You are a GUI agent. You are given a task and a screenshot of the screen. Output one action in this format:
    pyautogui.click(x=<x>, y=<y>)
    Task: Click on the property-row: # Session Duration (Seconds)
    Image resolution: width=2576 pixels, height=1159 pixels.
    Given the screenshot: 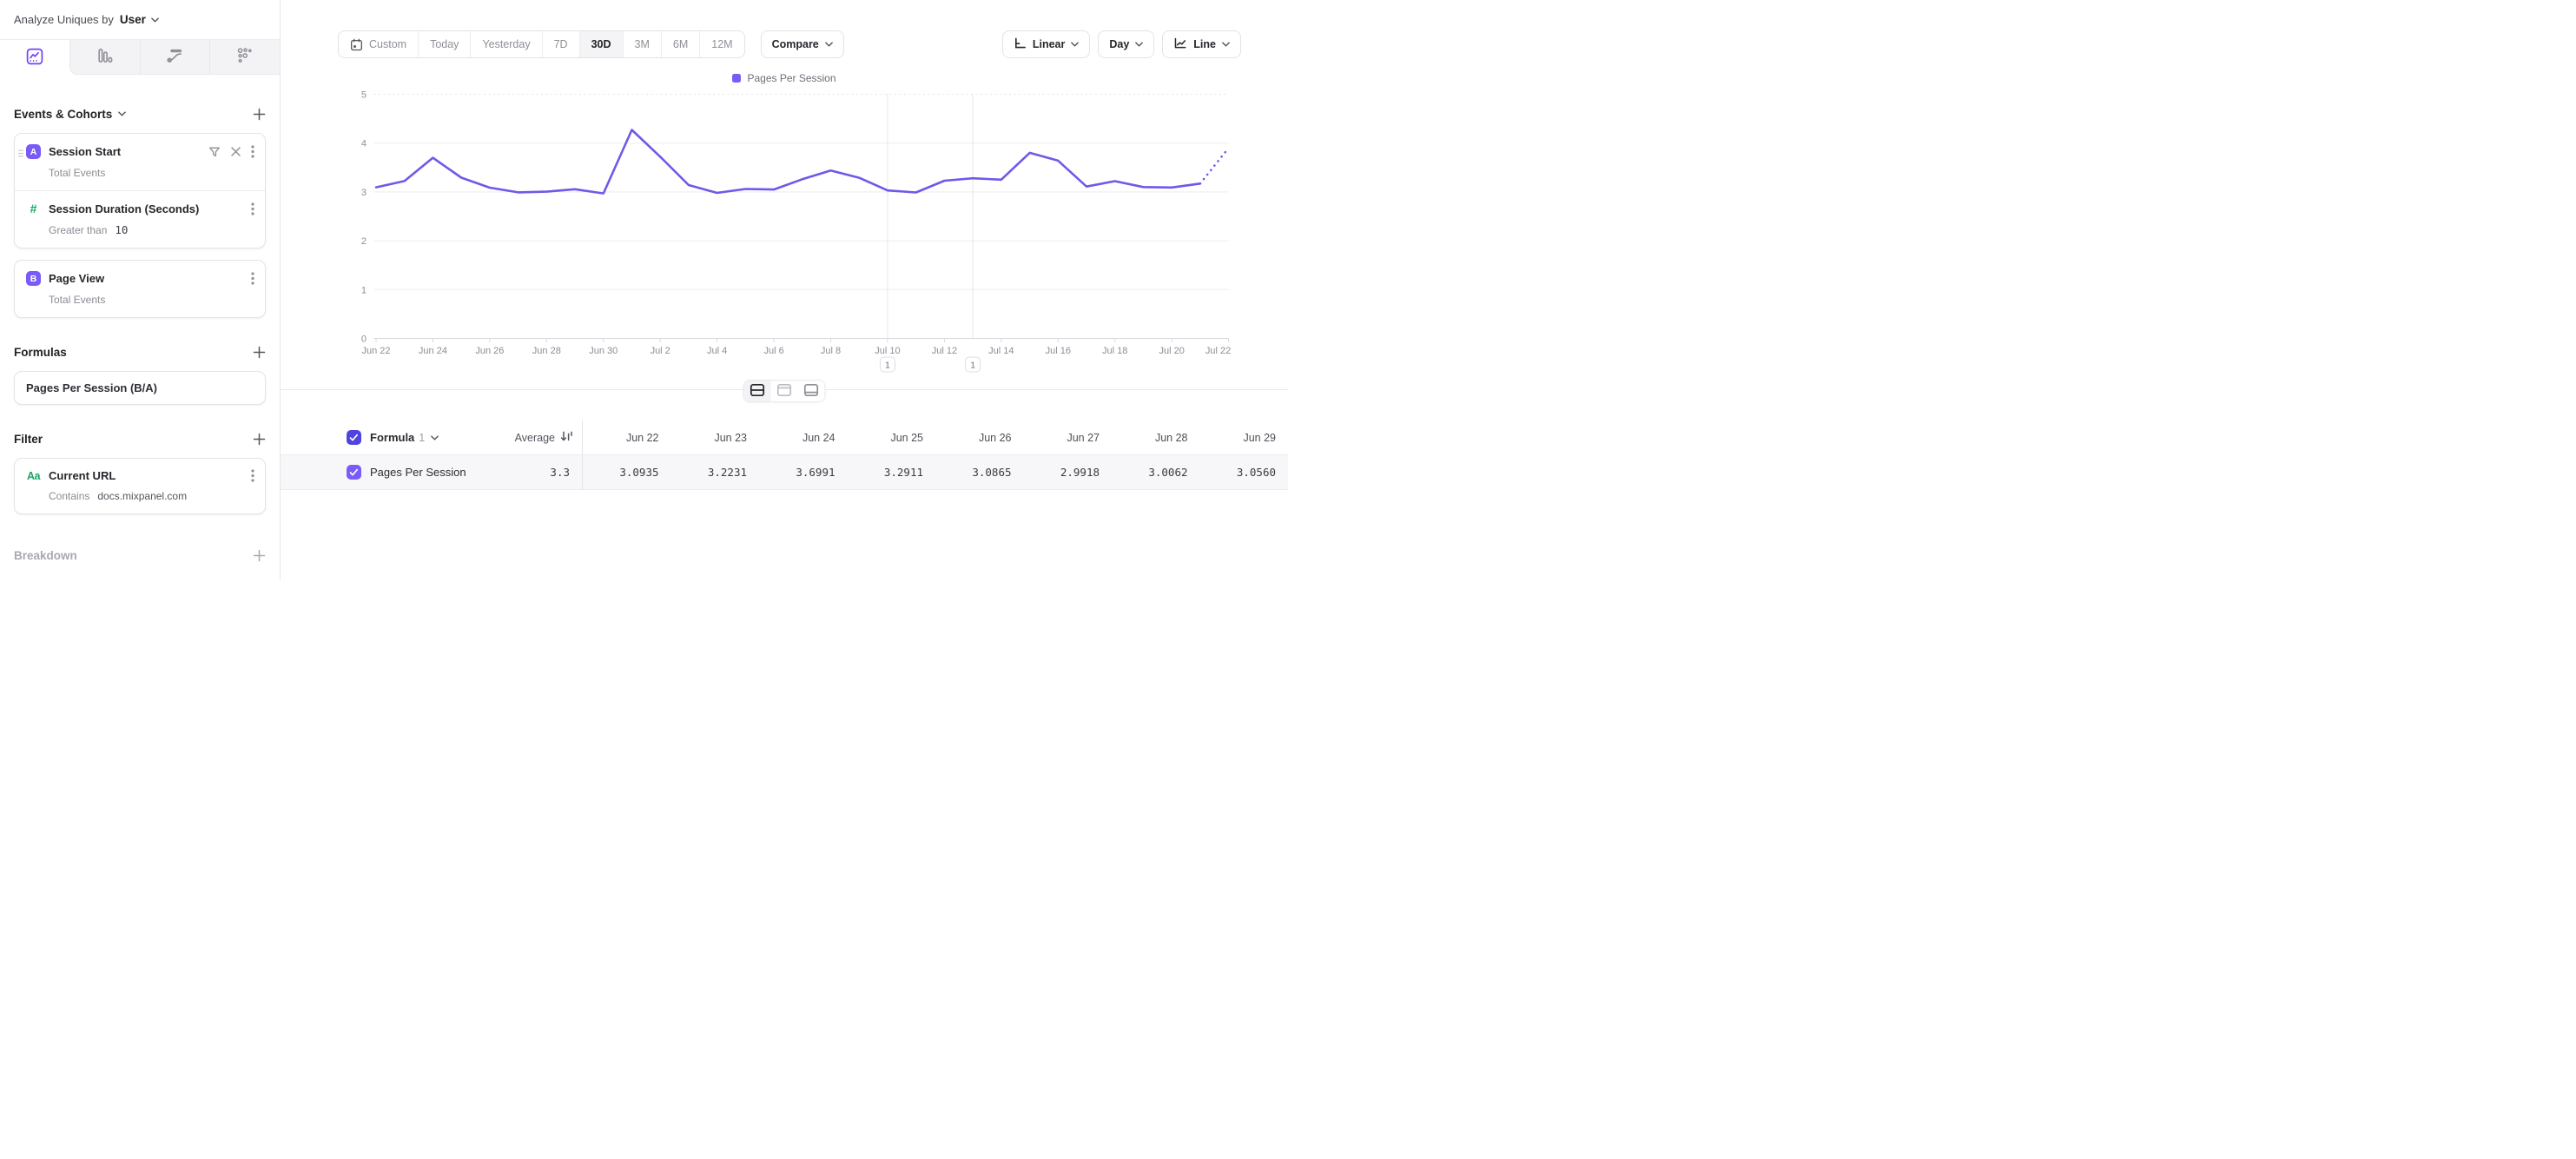 What is the action you would take?
    pyautogui.click(x=140, y=203)
    